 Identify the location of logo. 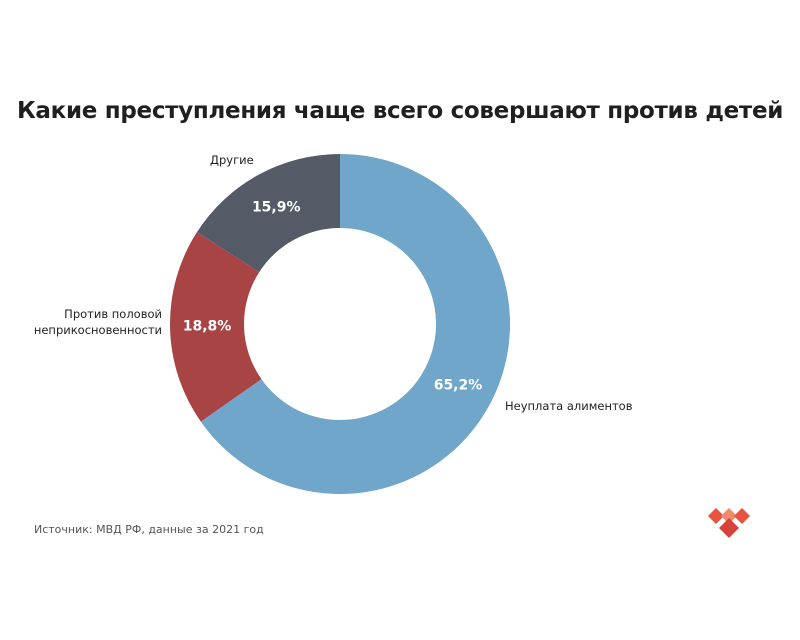
(729, 523).